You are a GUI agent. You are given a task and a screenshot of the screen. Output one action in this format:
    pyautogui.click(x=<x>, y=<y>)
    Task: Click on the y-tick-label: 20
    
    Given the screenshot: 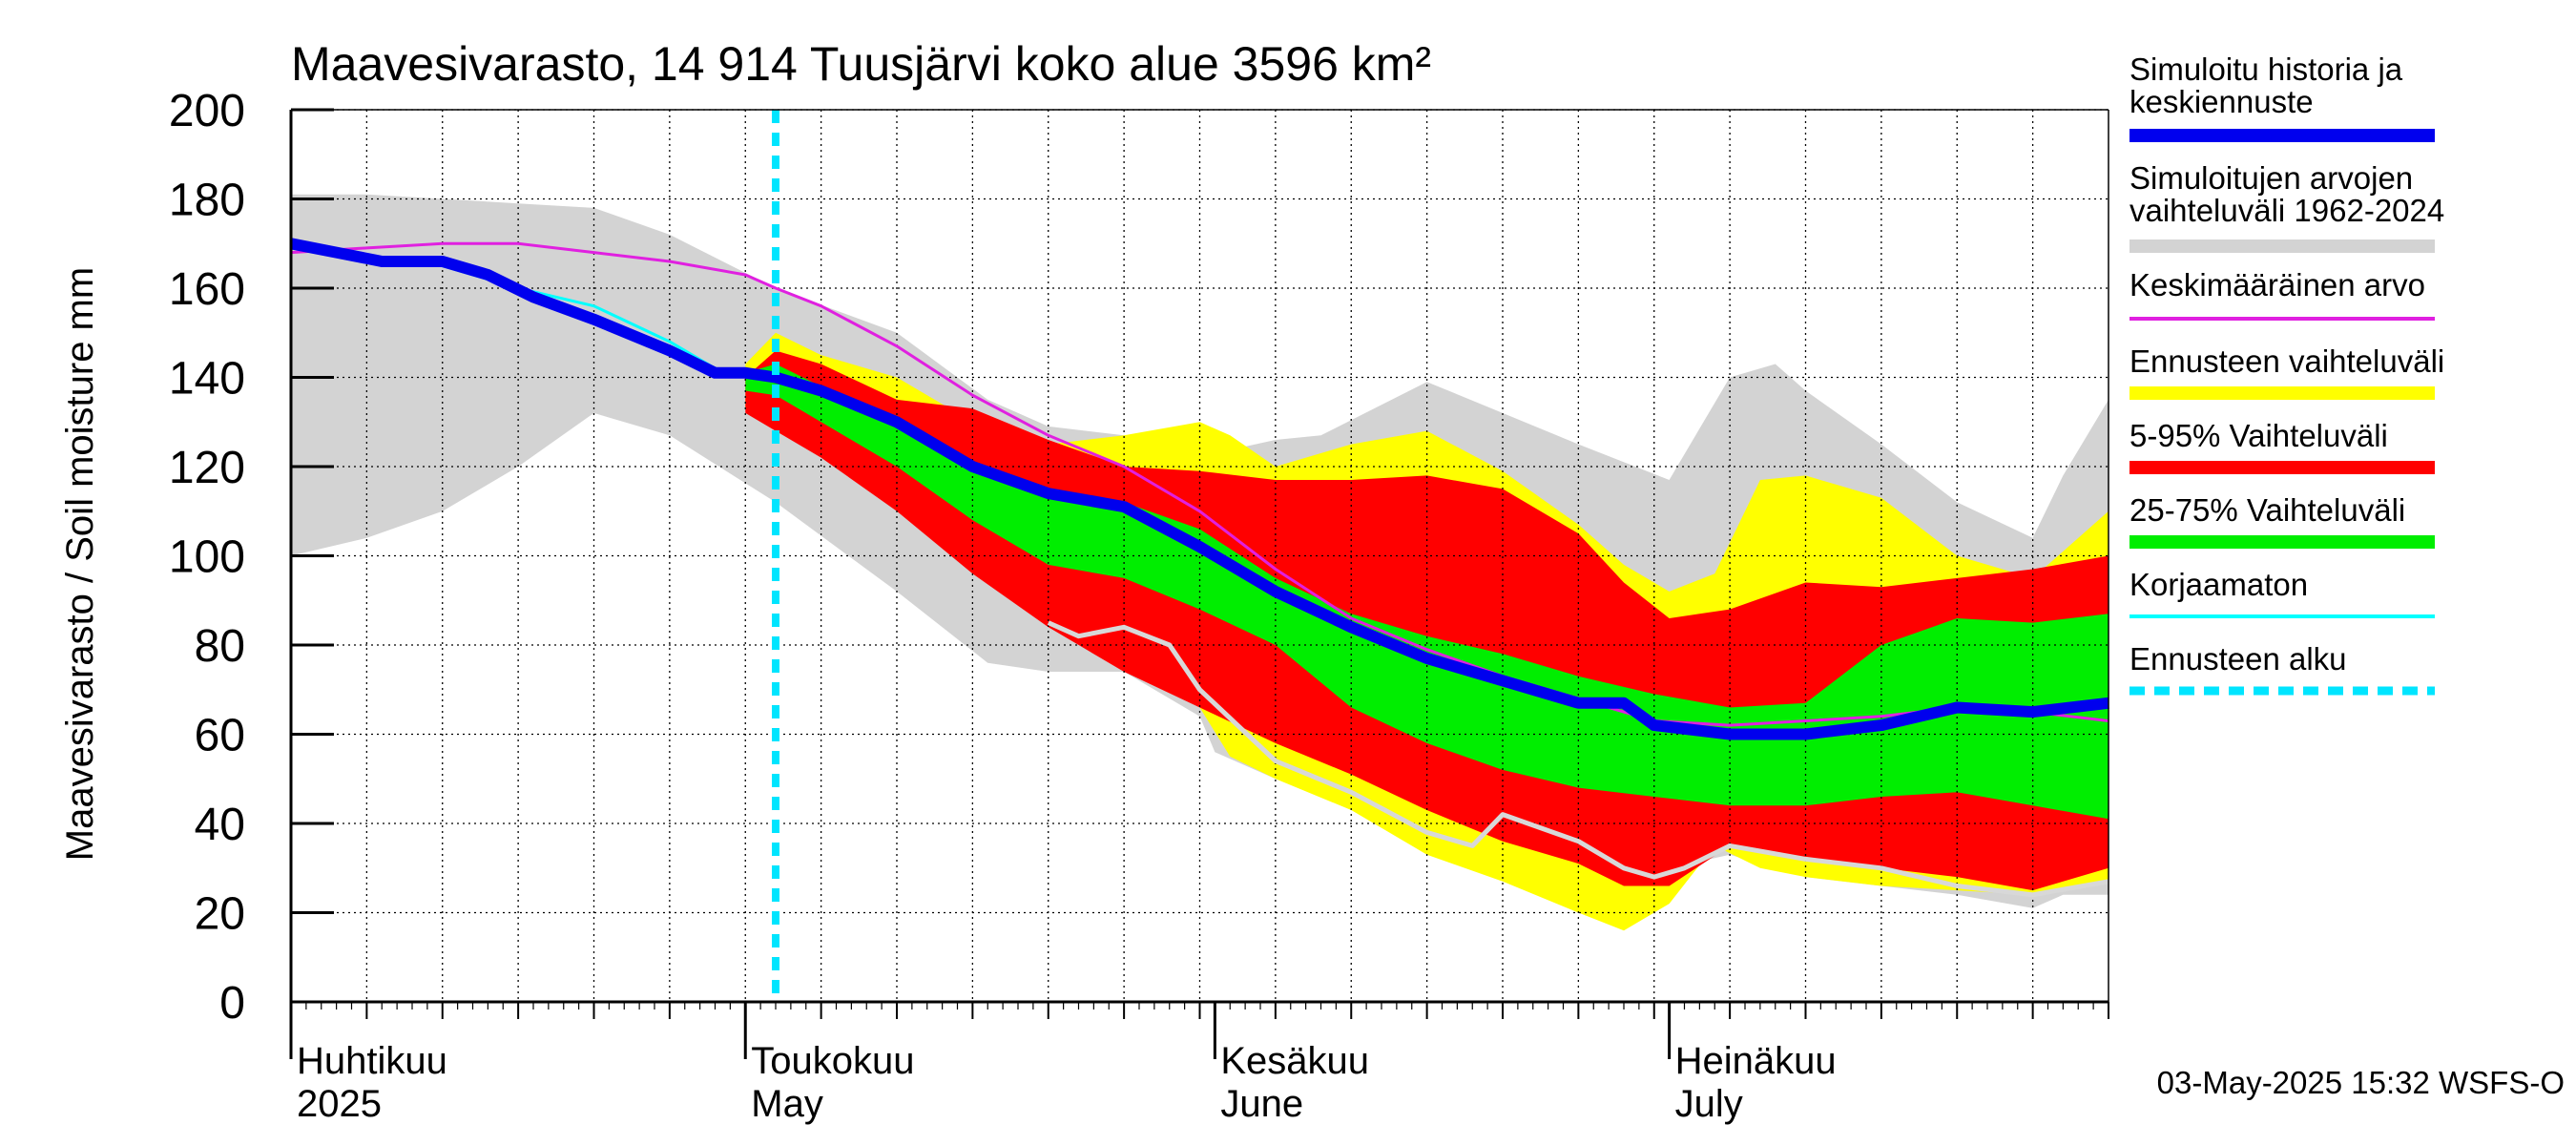 What is the action you would take?
    pyautogui.click(x=220, y=914)
    